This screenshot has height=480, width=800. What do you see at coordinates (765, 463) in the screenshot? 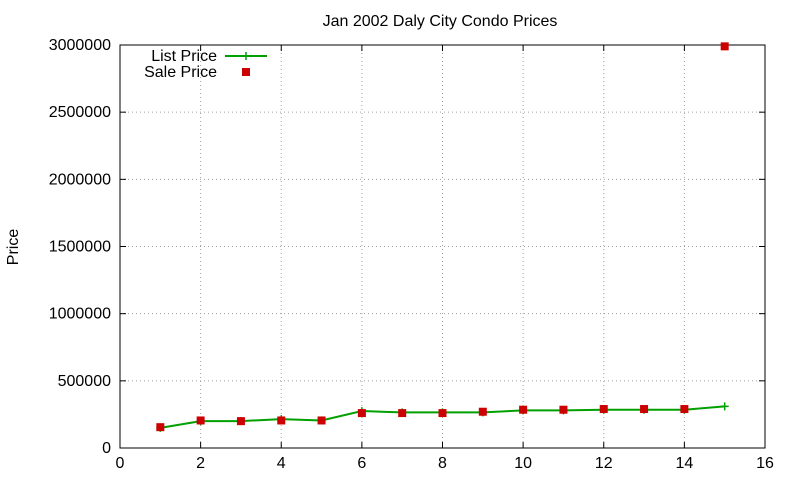
I see `x-tick-label: 16` at bounding box center [765, 463].